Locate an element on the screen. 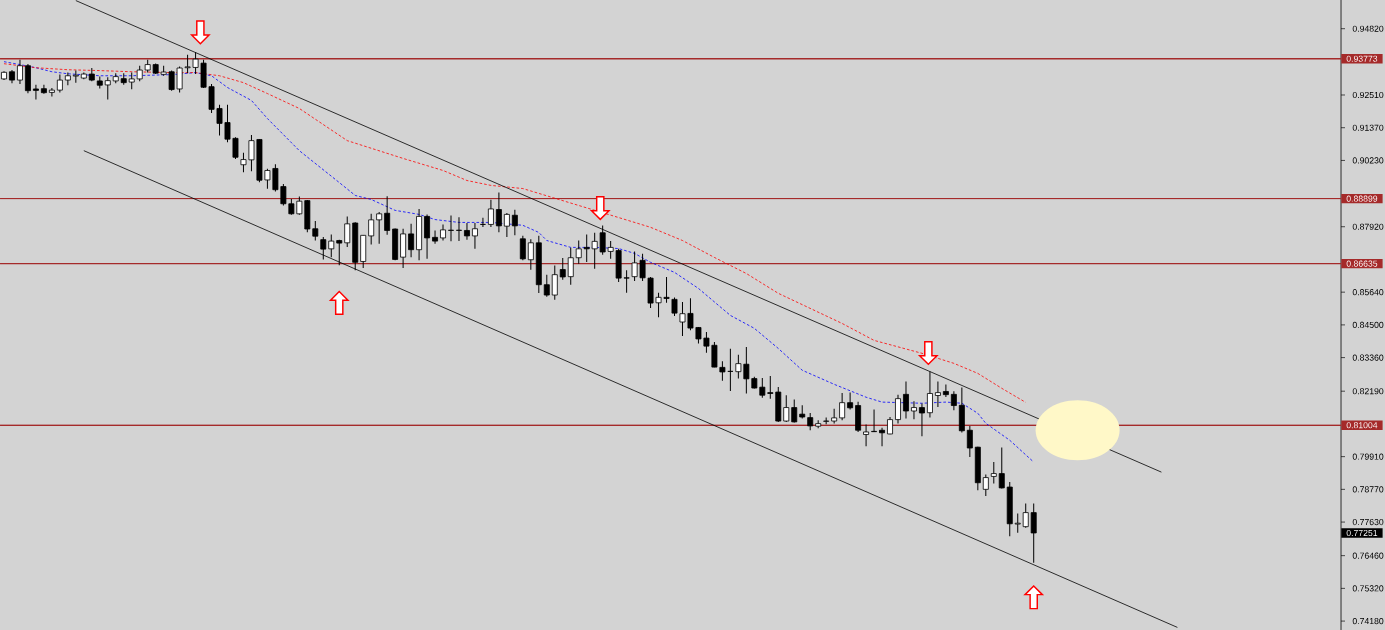 The image size is (1385, 630). ref-line-label: 0.81004 is located at coordinates (1362, 425).